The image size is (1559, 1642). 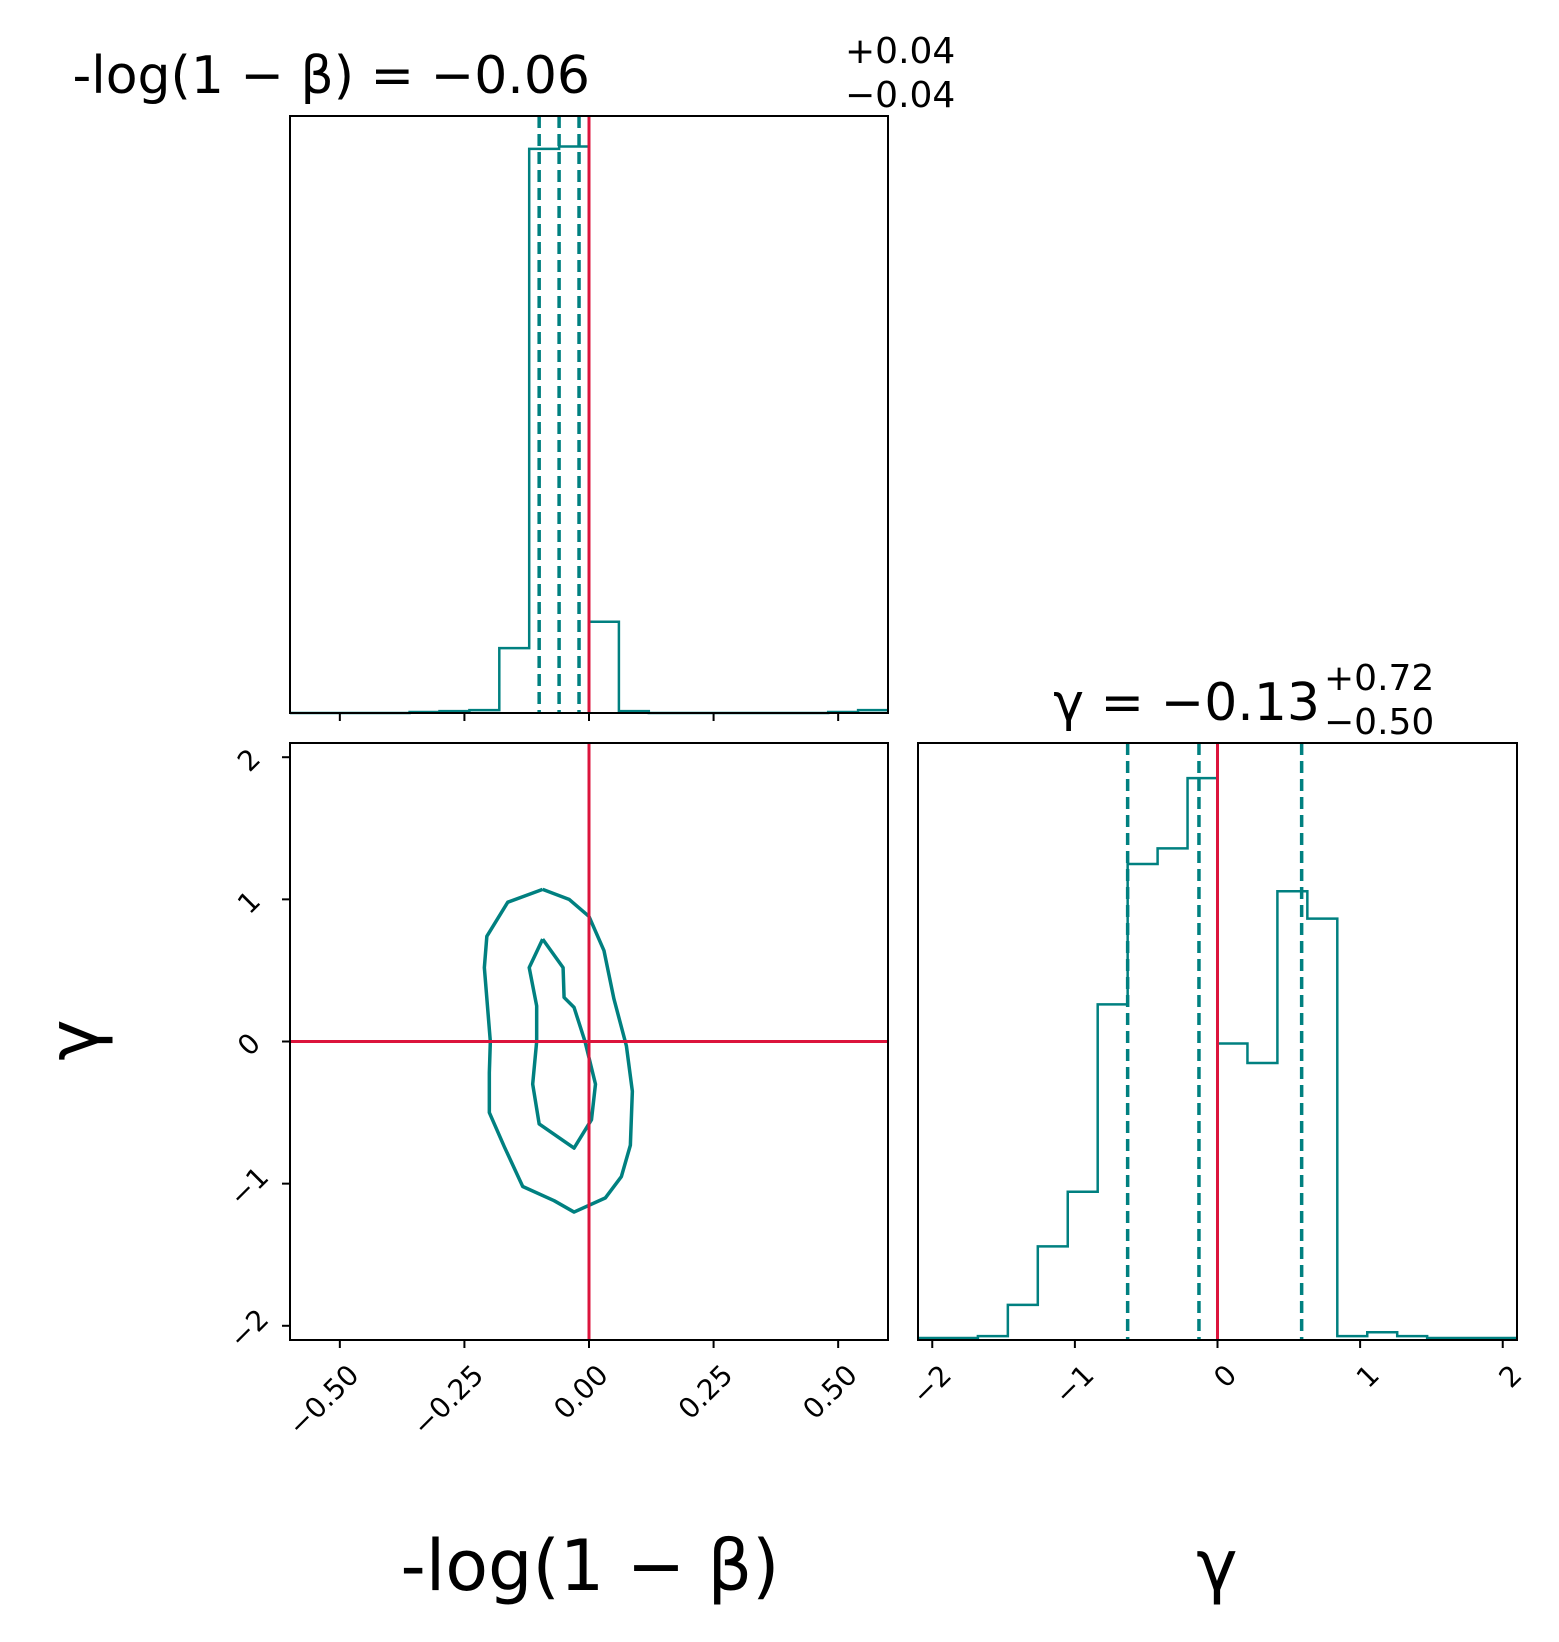 I want to click on xticks-gamma-hist: −2 −1 0 1 2, so click(x=1216, y=1375).